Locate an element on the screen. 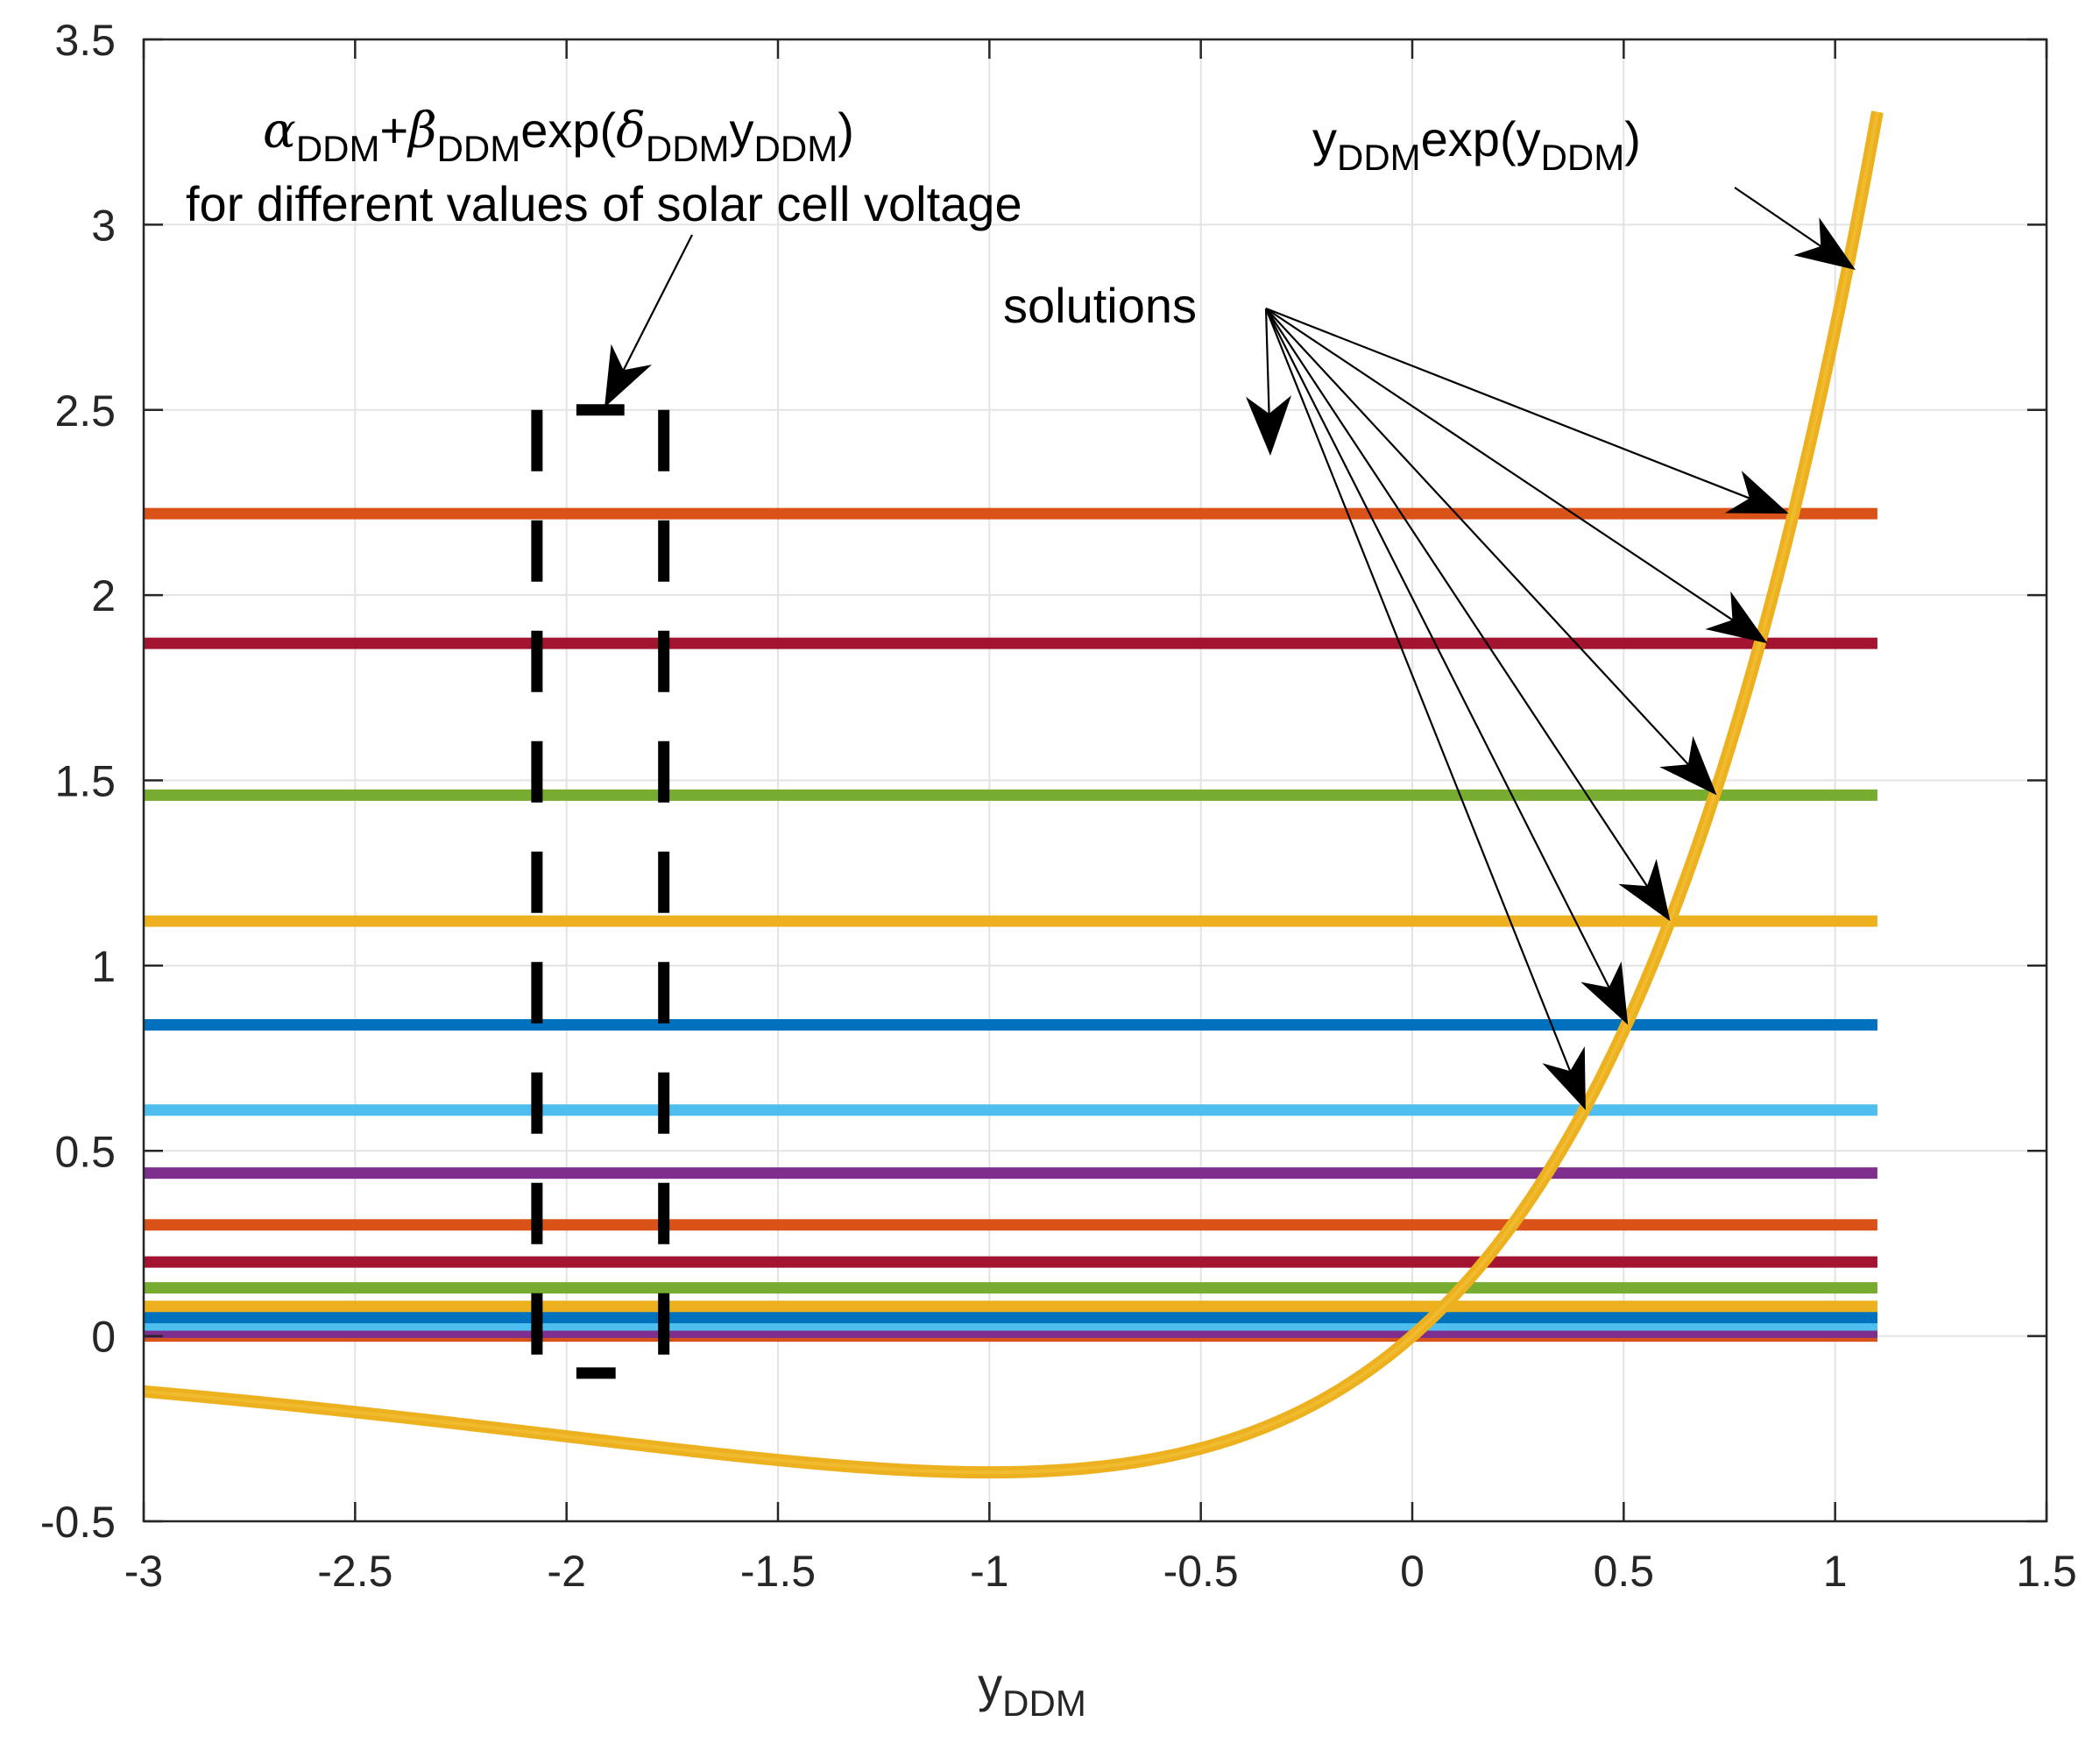 This screenshot has width=2100, height=1743. alpha-symbol: α is located at coordinates (279, 131).